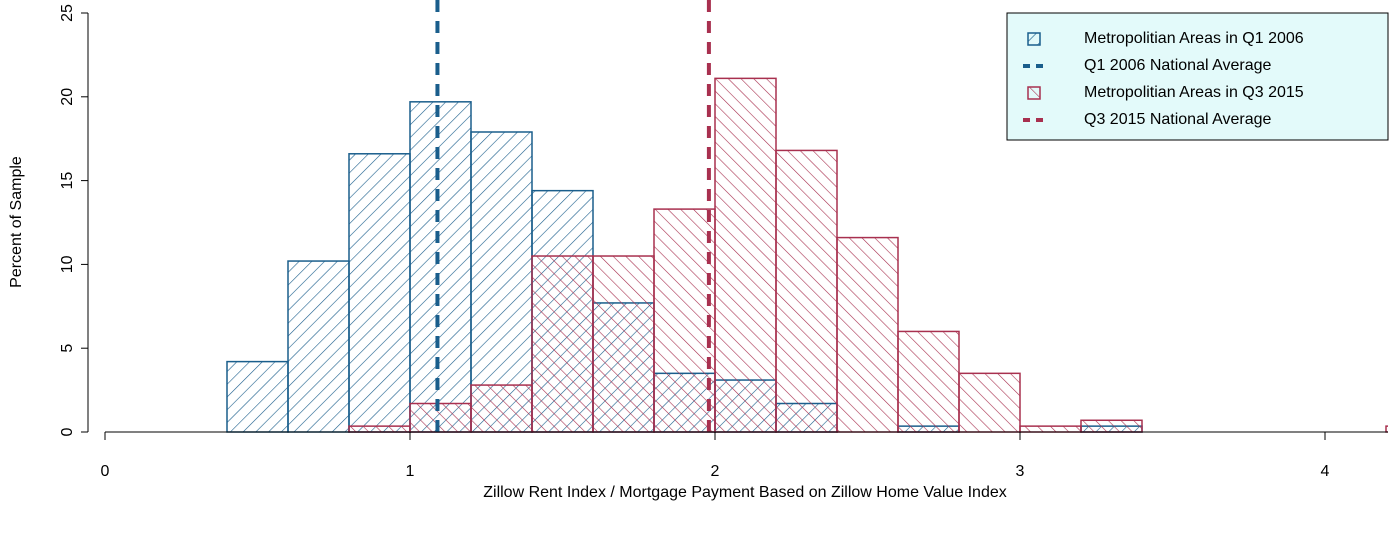  I want to click on x-tick-label: 0, so click(105, 471).